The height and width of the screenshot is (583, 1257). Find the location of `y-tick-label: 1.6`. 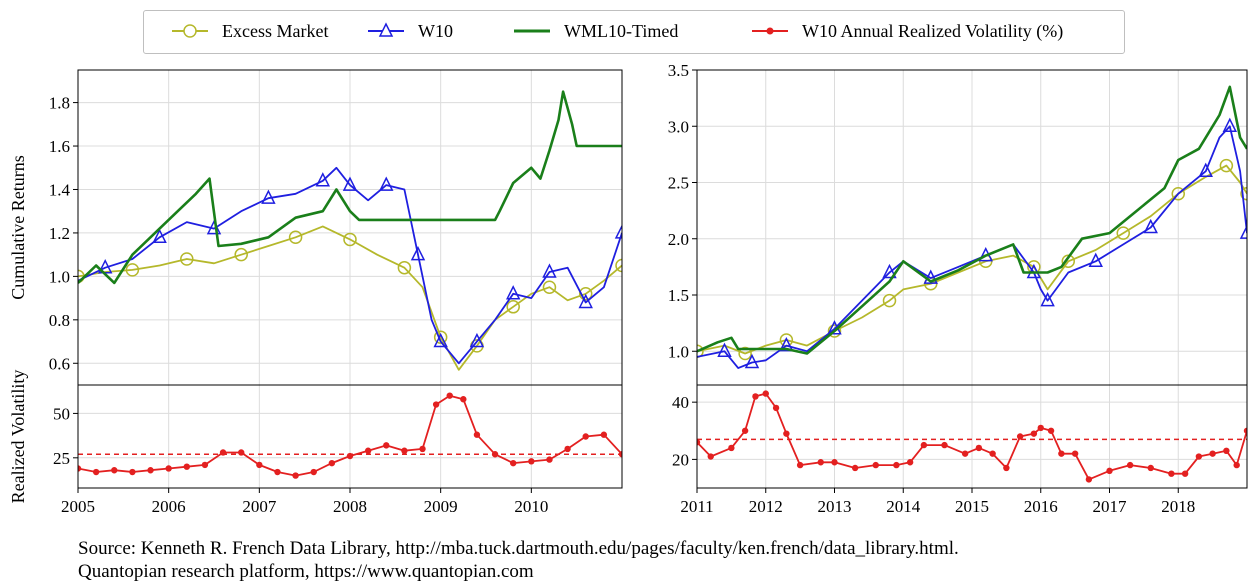

y-tick-label: 1.6 is located at coordinates (59, 146).